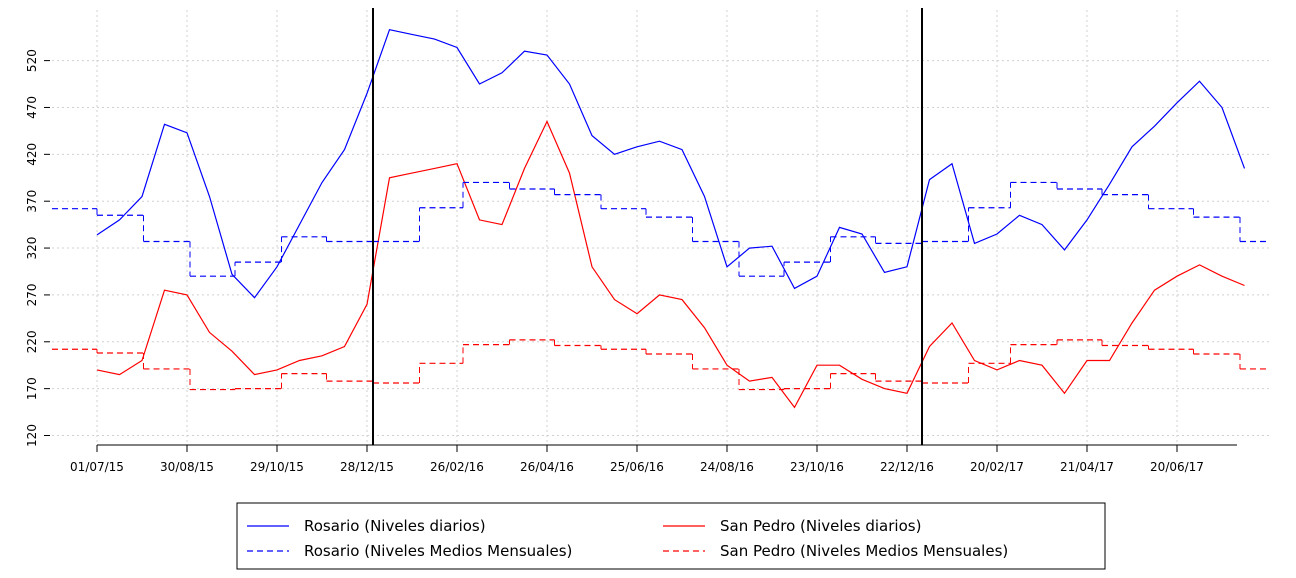  Describe the element at coordinates (1087, 467) in the screenshot. I see `x-tick-label: 21/04/17` at that location.